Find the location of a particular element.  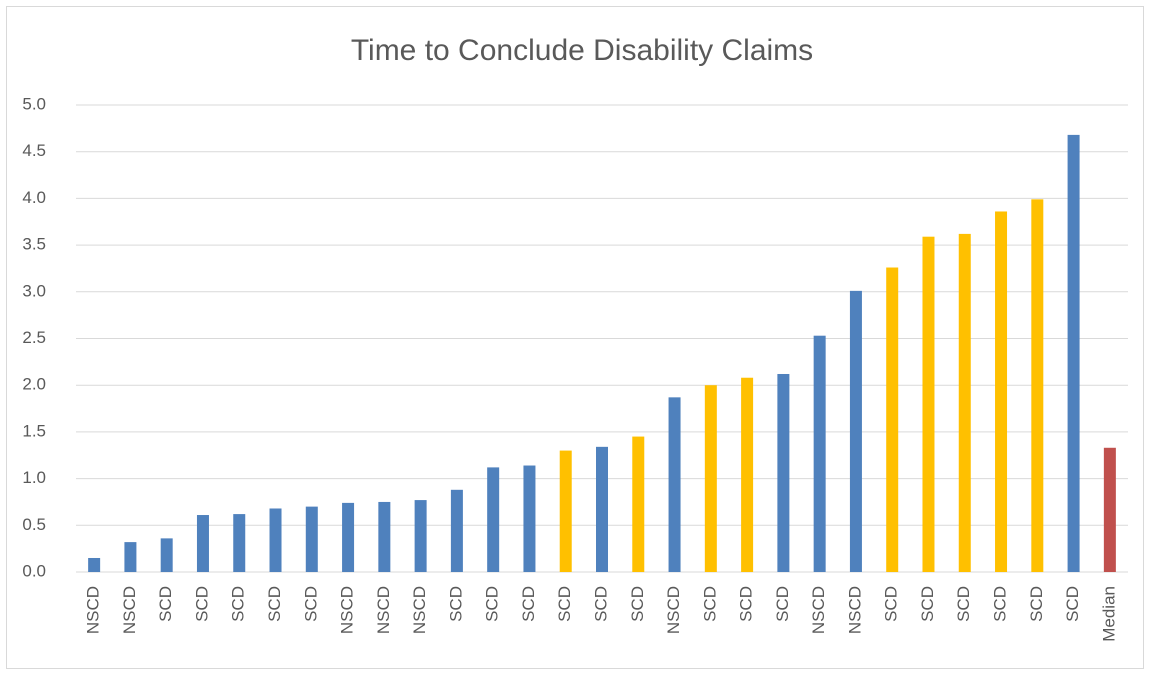

y-tick-label: 4.0 is located at coordinates (34, 197).